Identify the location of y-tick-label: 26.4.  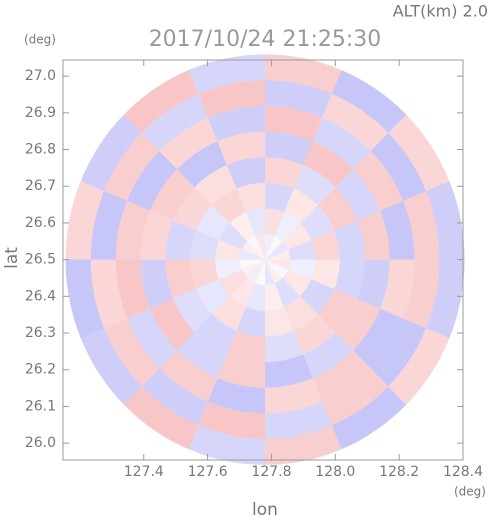
(40, 296).